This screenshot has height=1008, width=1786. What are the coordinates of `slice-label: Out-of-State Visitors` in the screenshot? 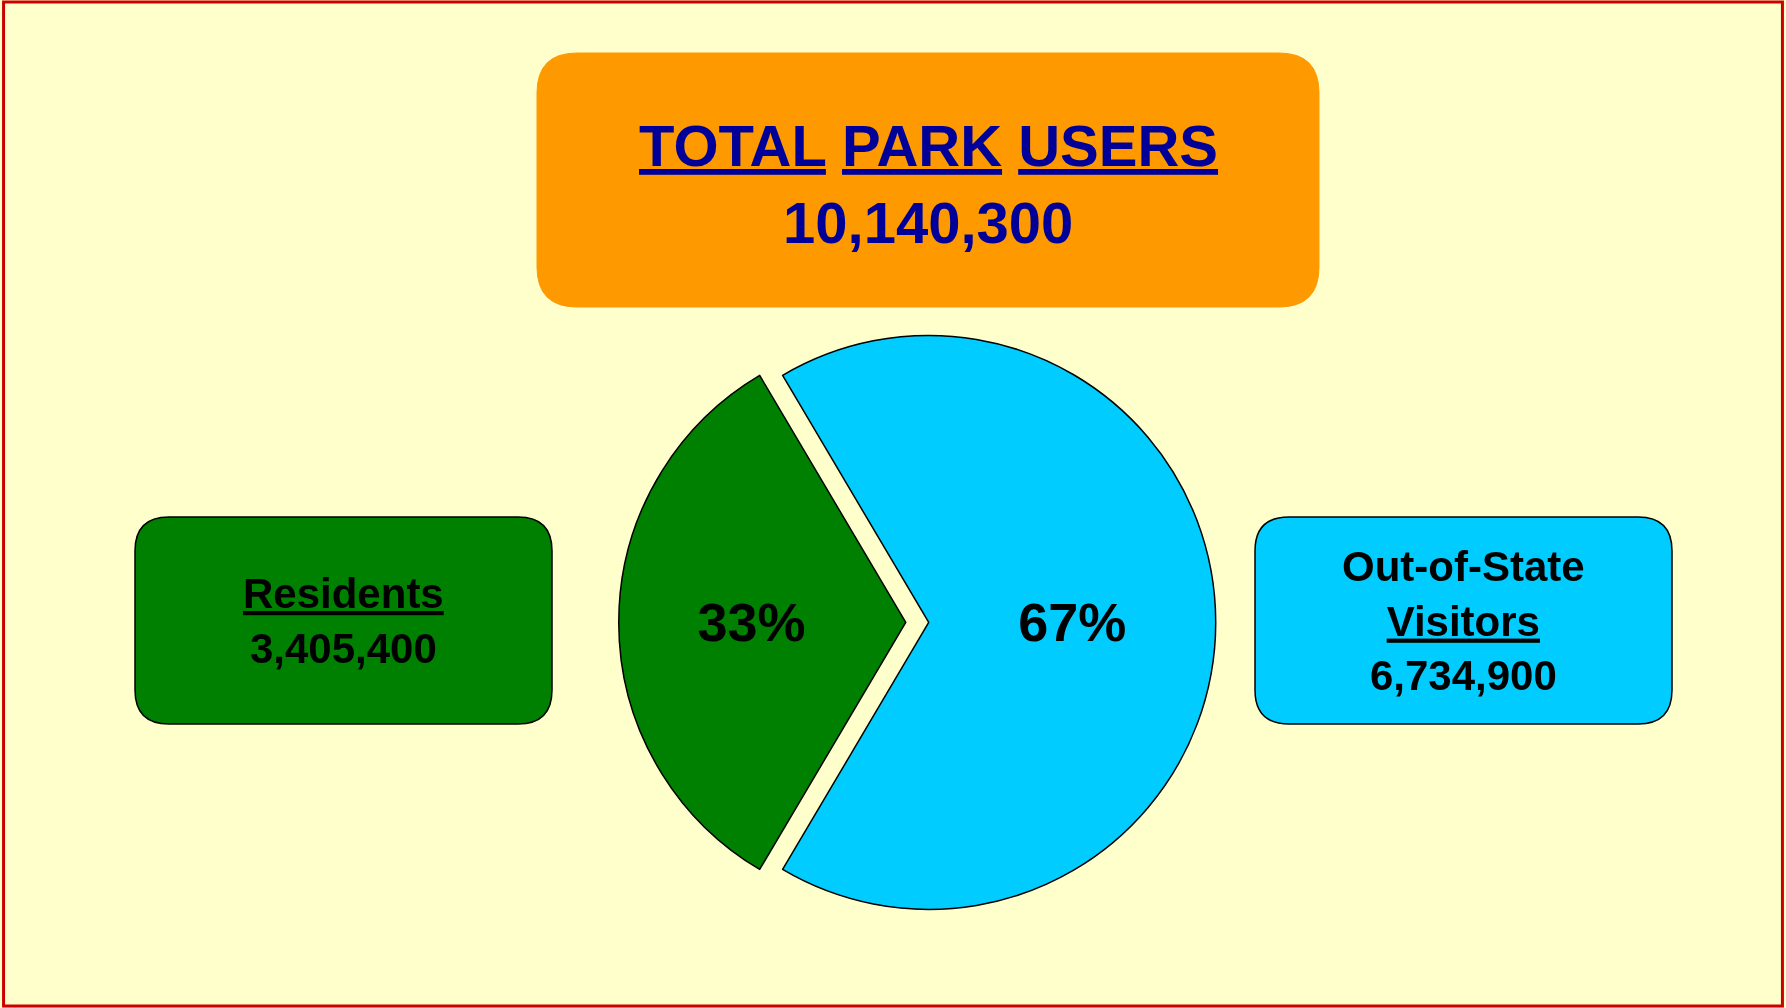 It's located at (1463, 594).